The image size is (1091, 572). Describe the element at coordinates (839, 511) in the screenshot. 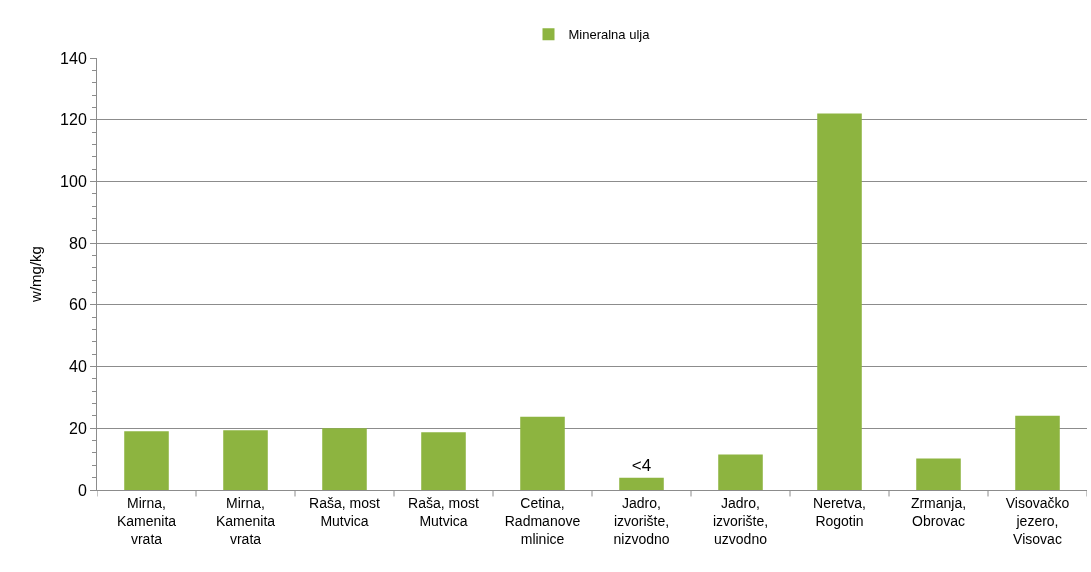

I see `x-tick-label: Neretva, Rogotin` at that location.